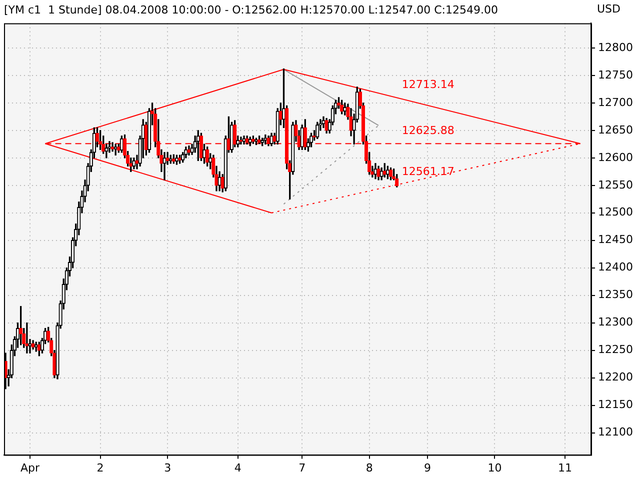  Describe the element at coordinates (616, 322) in the screenshot. I see `y-tick-label: 12300` at that location.